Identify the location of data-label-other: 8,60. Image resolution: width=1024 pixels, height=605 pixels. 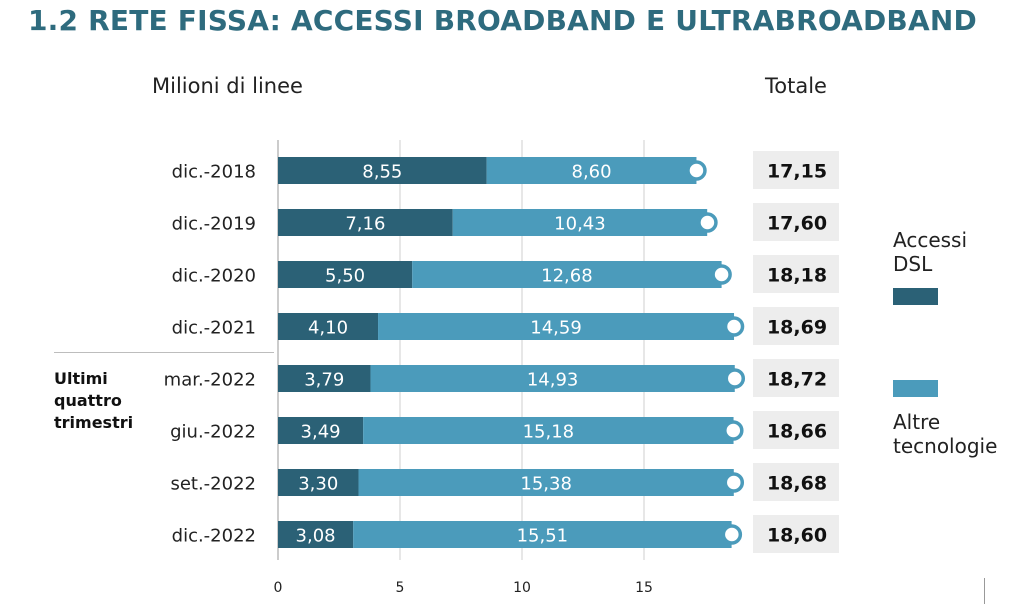
(592, 172).